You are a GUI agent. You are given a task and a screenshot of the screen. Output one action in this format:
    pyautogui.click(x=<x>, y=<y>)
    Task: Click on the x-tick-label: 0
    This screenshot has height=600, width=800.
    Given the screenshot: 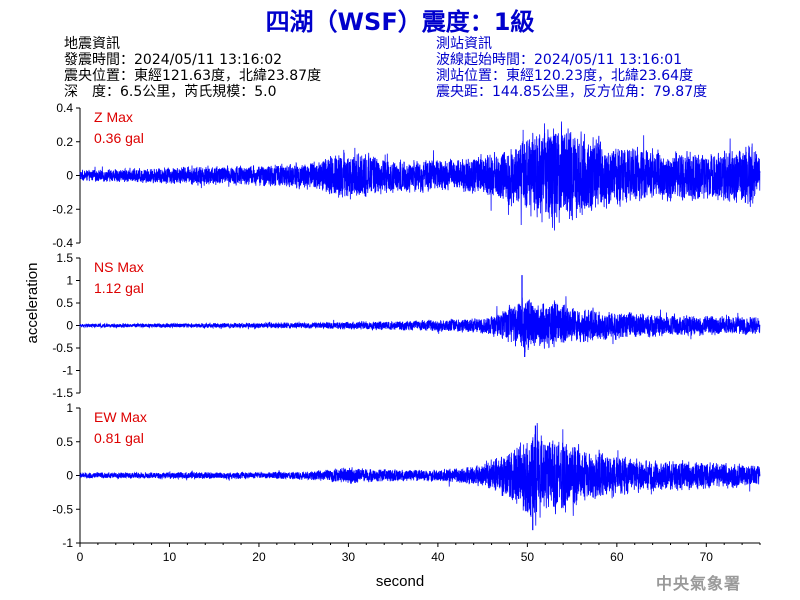 What is the action you would take?
    pyautogui.click(x=80, y=557)
    